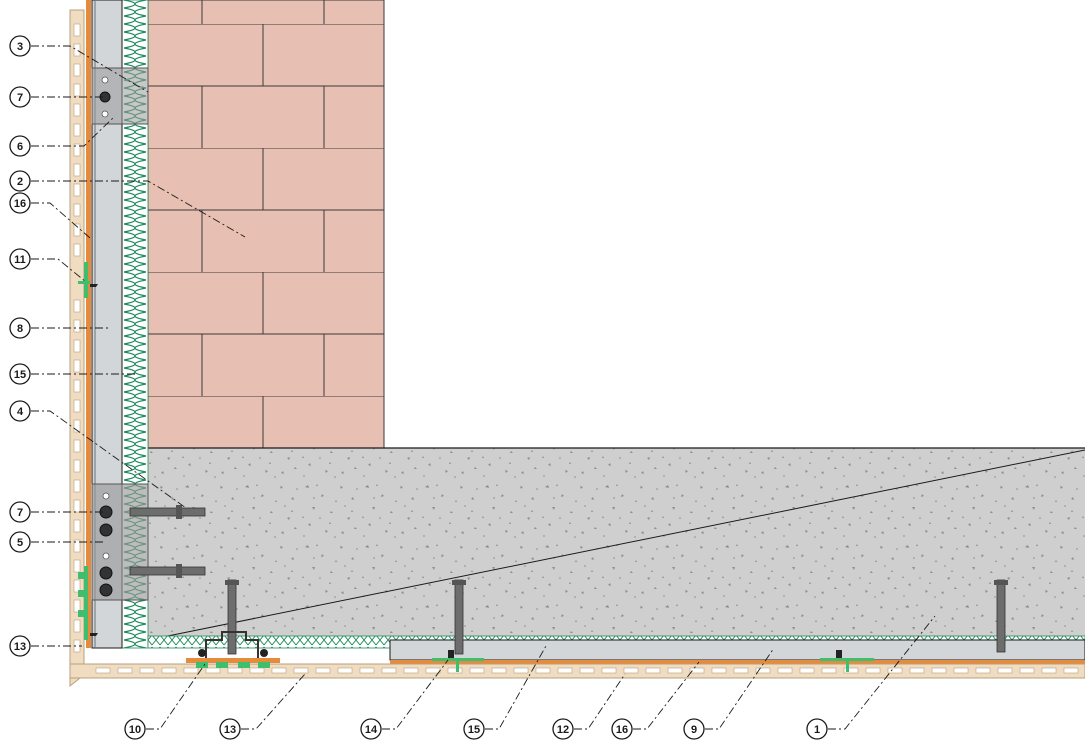  I want to click on clip-vertical-lower, so click(88, 603).